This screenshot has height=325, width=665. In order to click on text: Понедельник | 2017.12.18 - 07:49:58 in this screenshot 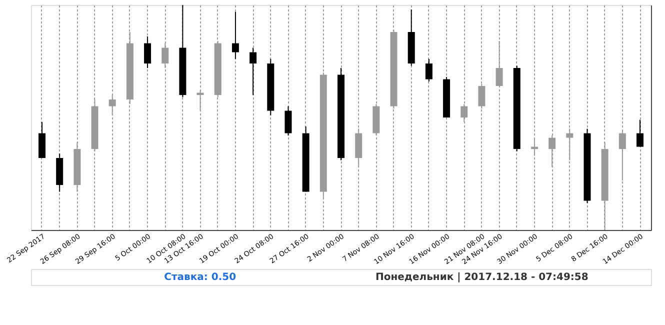, I will do `click(481, 277)`.